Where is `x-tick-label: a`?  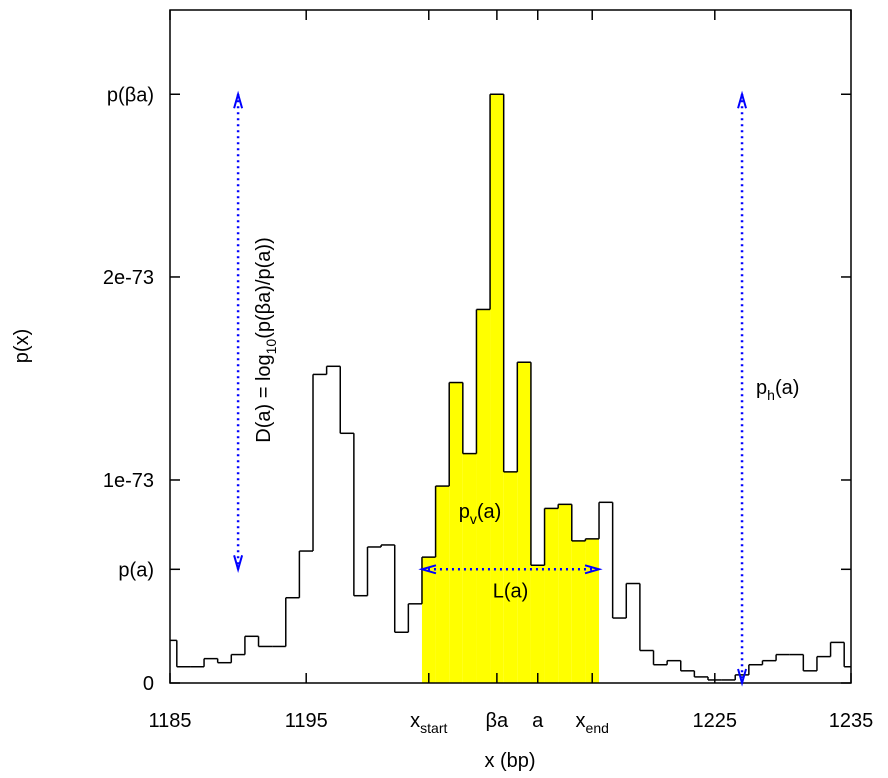 x-tick-label: a is located at coordinates (538, 721).